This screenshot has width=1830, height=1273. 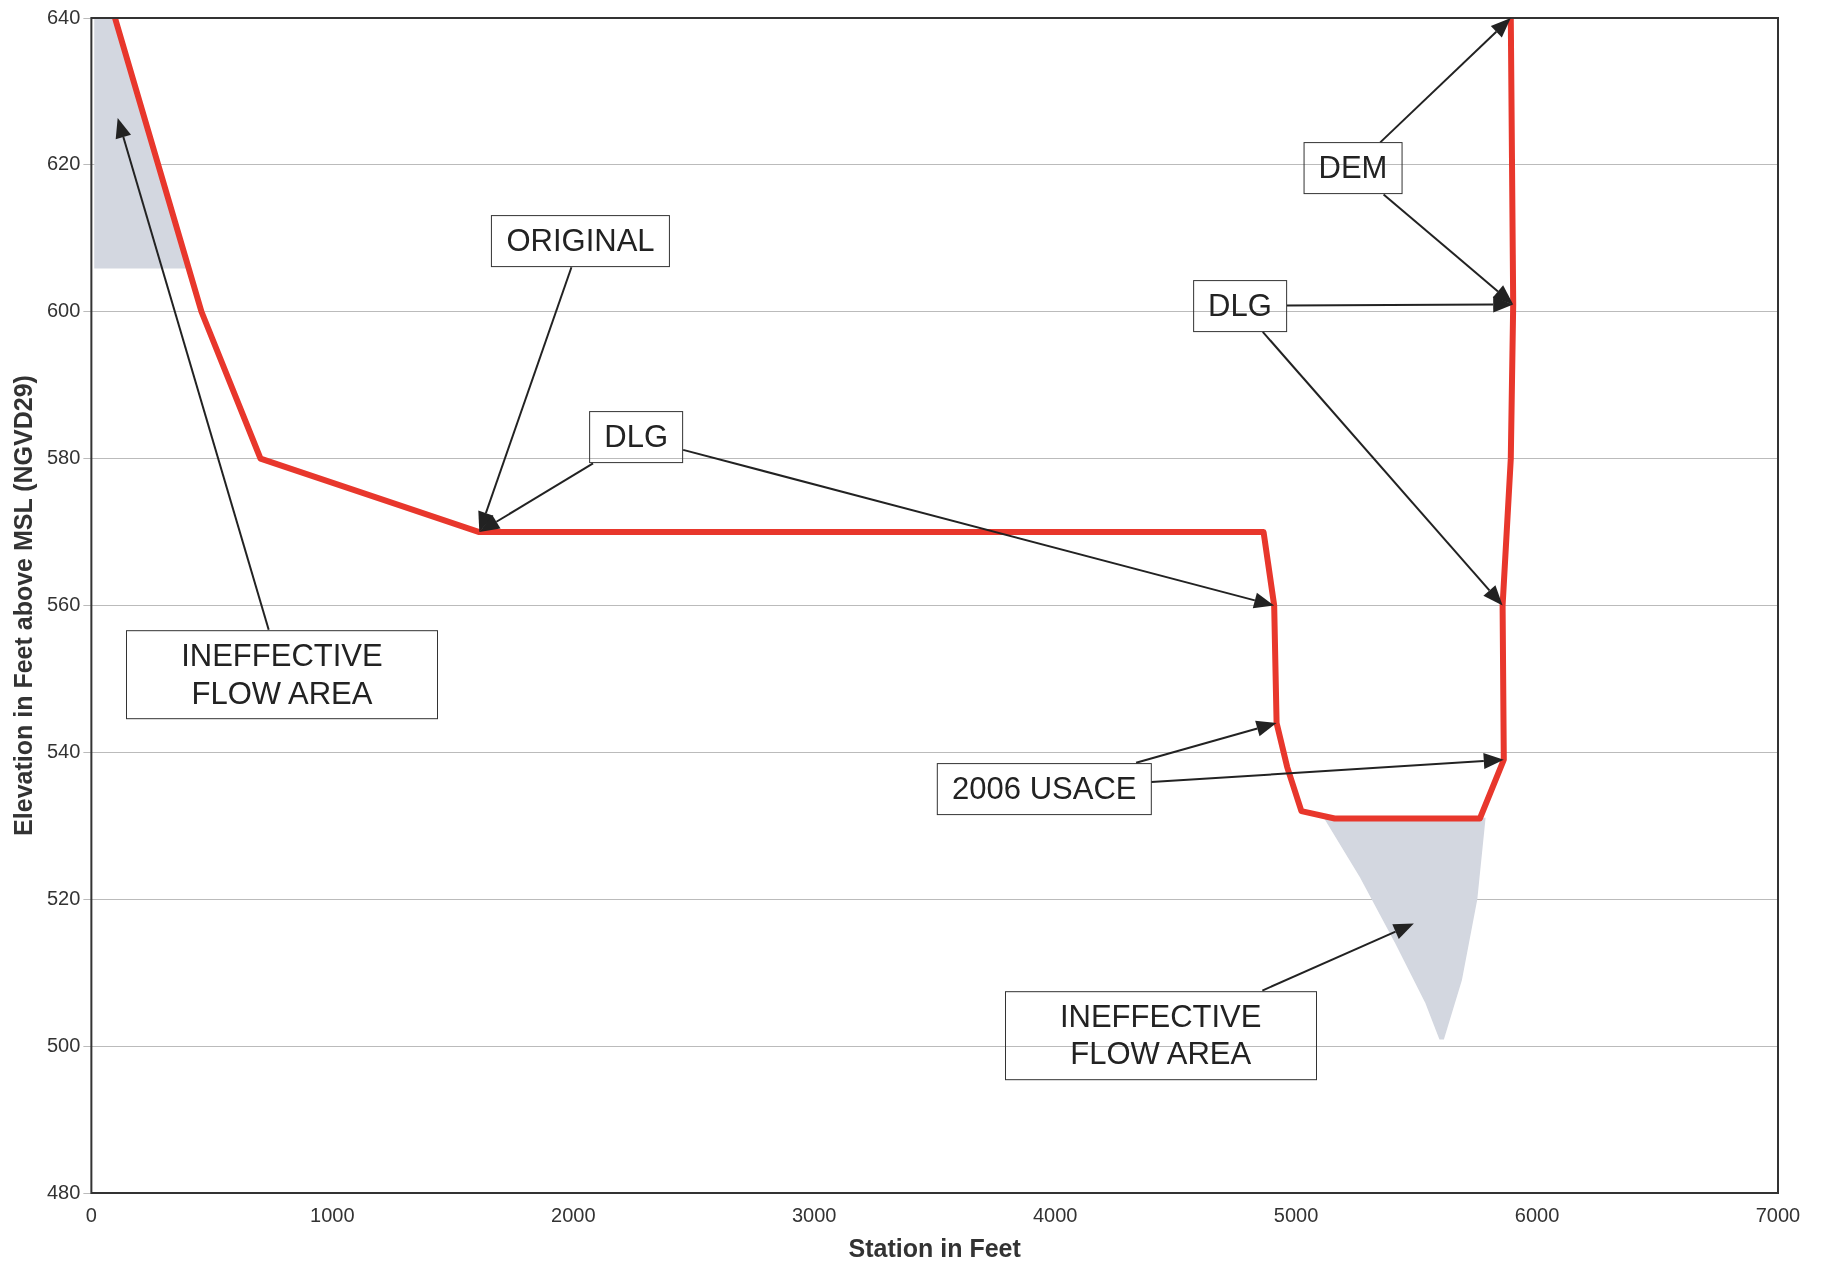 I want to click on x-tick-label: 0, so click(x=91, y=1214).